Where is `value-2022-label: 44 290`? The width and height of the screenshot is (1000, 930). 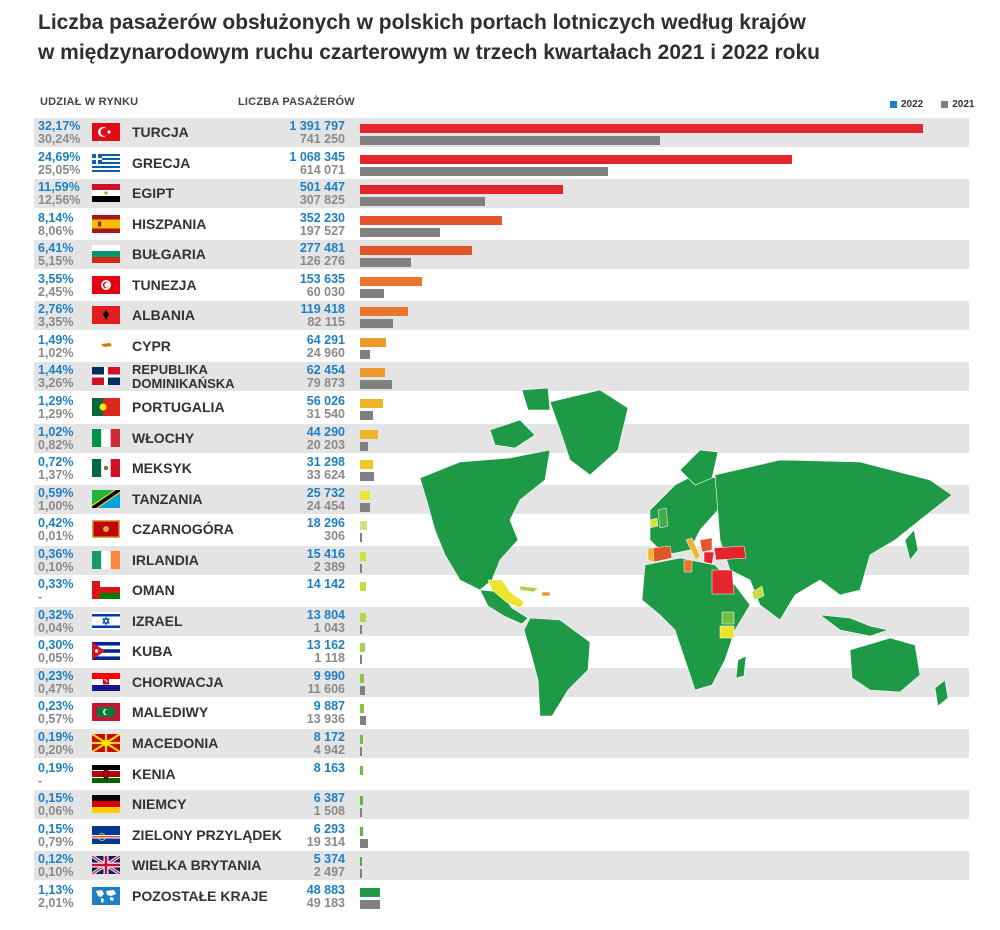 value-2022-label: 44 290 is located at coordinates (325, 431).